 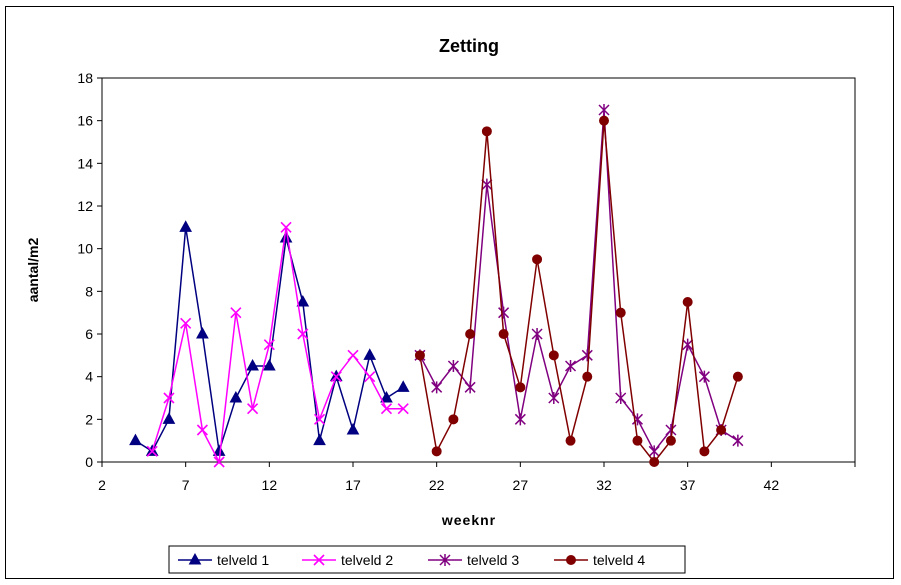 What do you see at coordinates (604, 485) in the screenshot?
I see `x-tick-label: 32` at bounding box center [604, 485].